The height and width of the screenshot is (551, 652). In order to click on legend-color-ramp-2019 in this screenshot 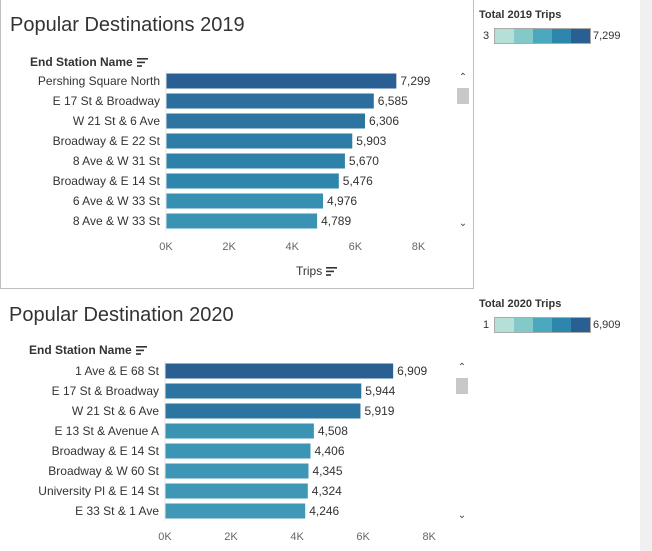, I will do `click(542, 36)`.